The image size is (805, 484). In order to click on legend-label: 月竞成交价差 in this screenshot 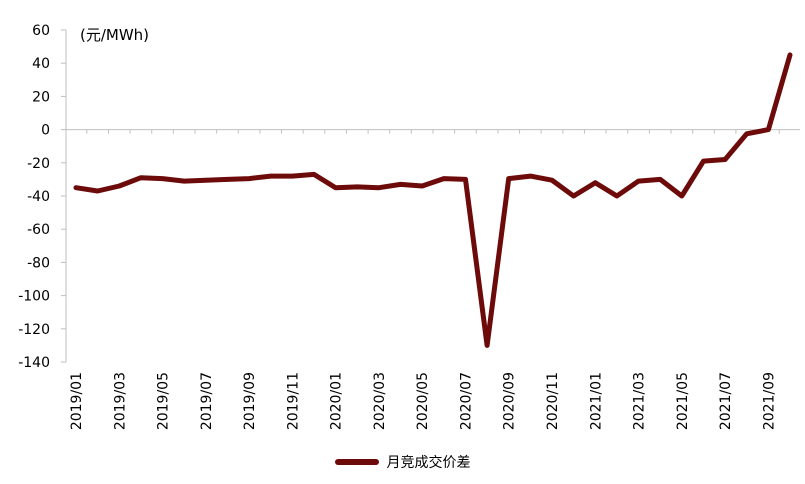, I will do `click(428, 463)`.